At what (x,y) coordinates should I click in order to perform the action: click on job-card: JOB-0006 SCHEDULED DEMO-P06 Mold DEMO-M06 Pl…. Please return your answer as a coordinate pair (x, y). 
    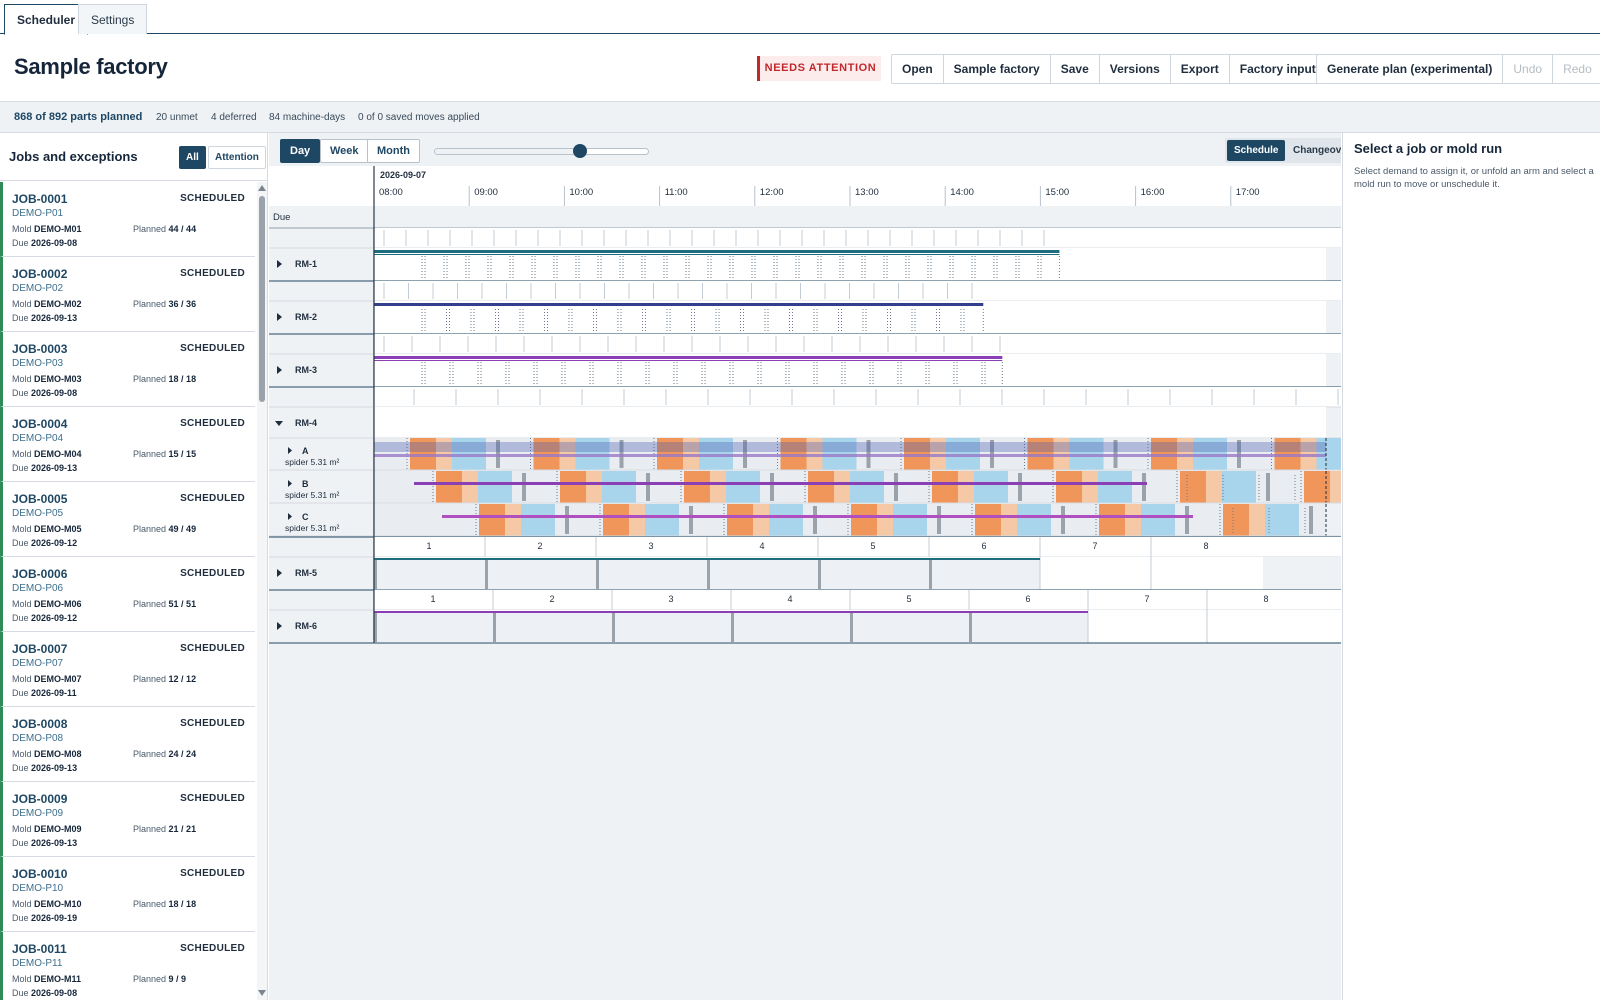
    Looking at the image, I should click on (127, 594).